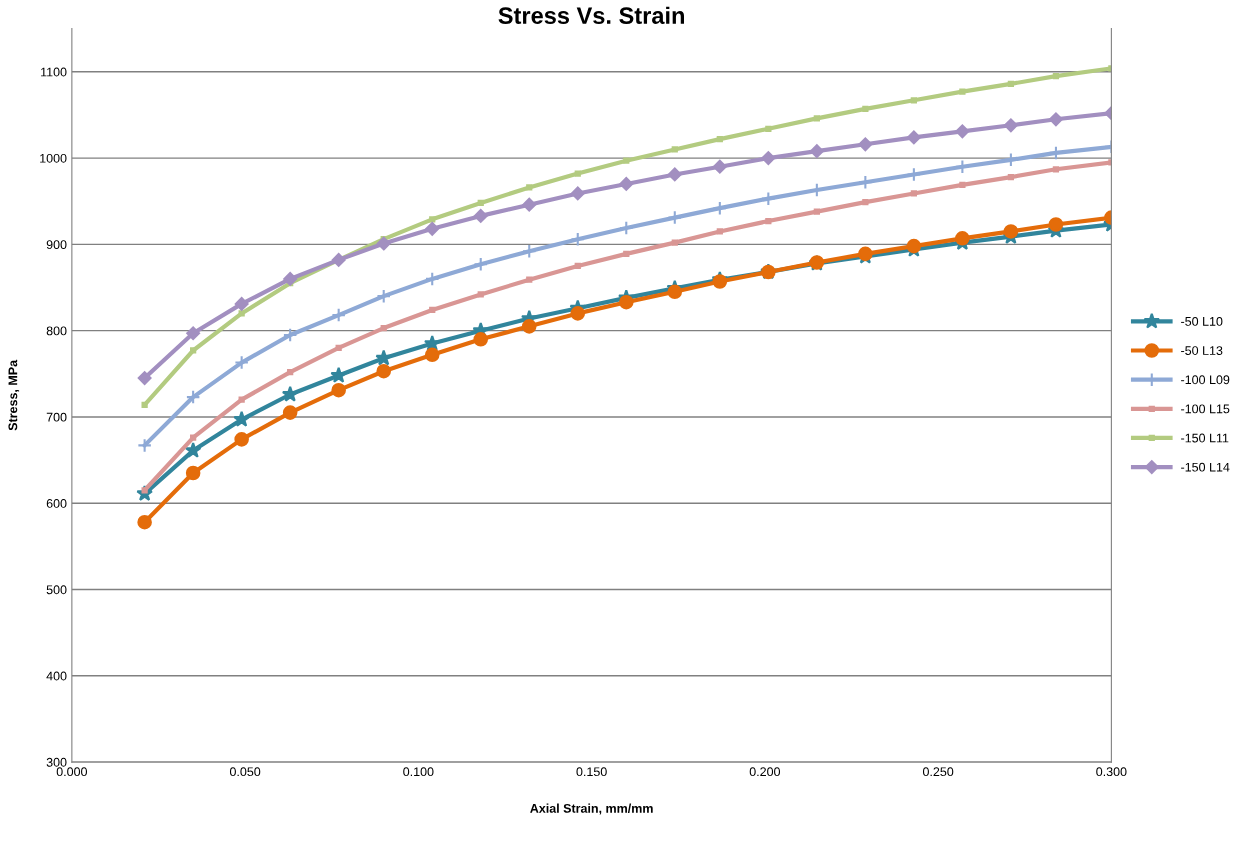 Image resolution: width=1239 pixels, height=843 pixels. Describe the element at coordinates (72, 772) in the screenshot. I see `x-tick-label: 0.000` at that location.